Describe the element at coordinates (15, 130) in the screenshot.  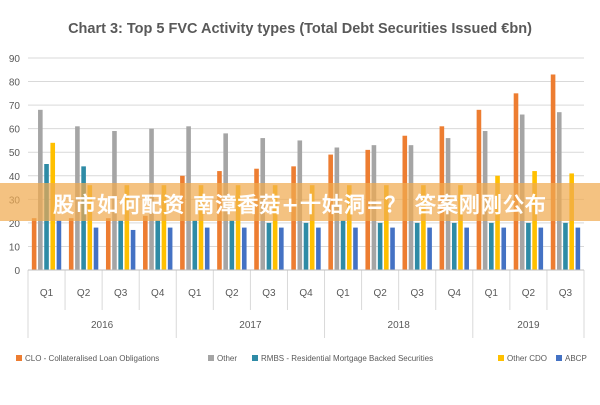
I see `y-tick-label: 60` at that location.